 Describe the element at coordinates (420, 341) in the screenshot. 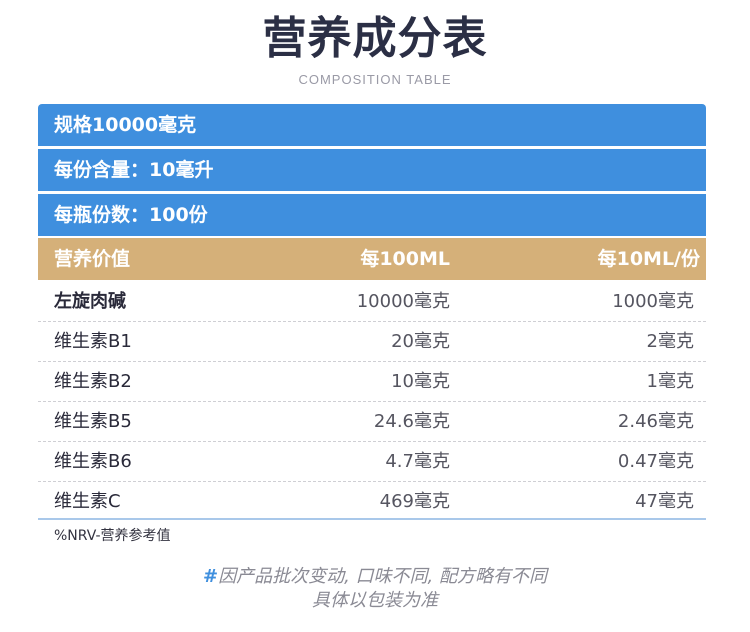

I see `value-per-100ml: 20毫克` at that location.